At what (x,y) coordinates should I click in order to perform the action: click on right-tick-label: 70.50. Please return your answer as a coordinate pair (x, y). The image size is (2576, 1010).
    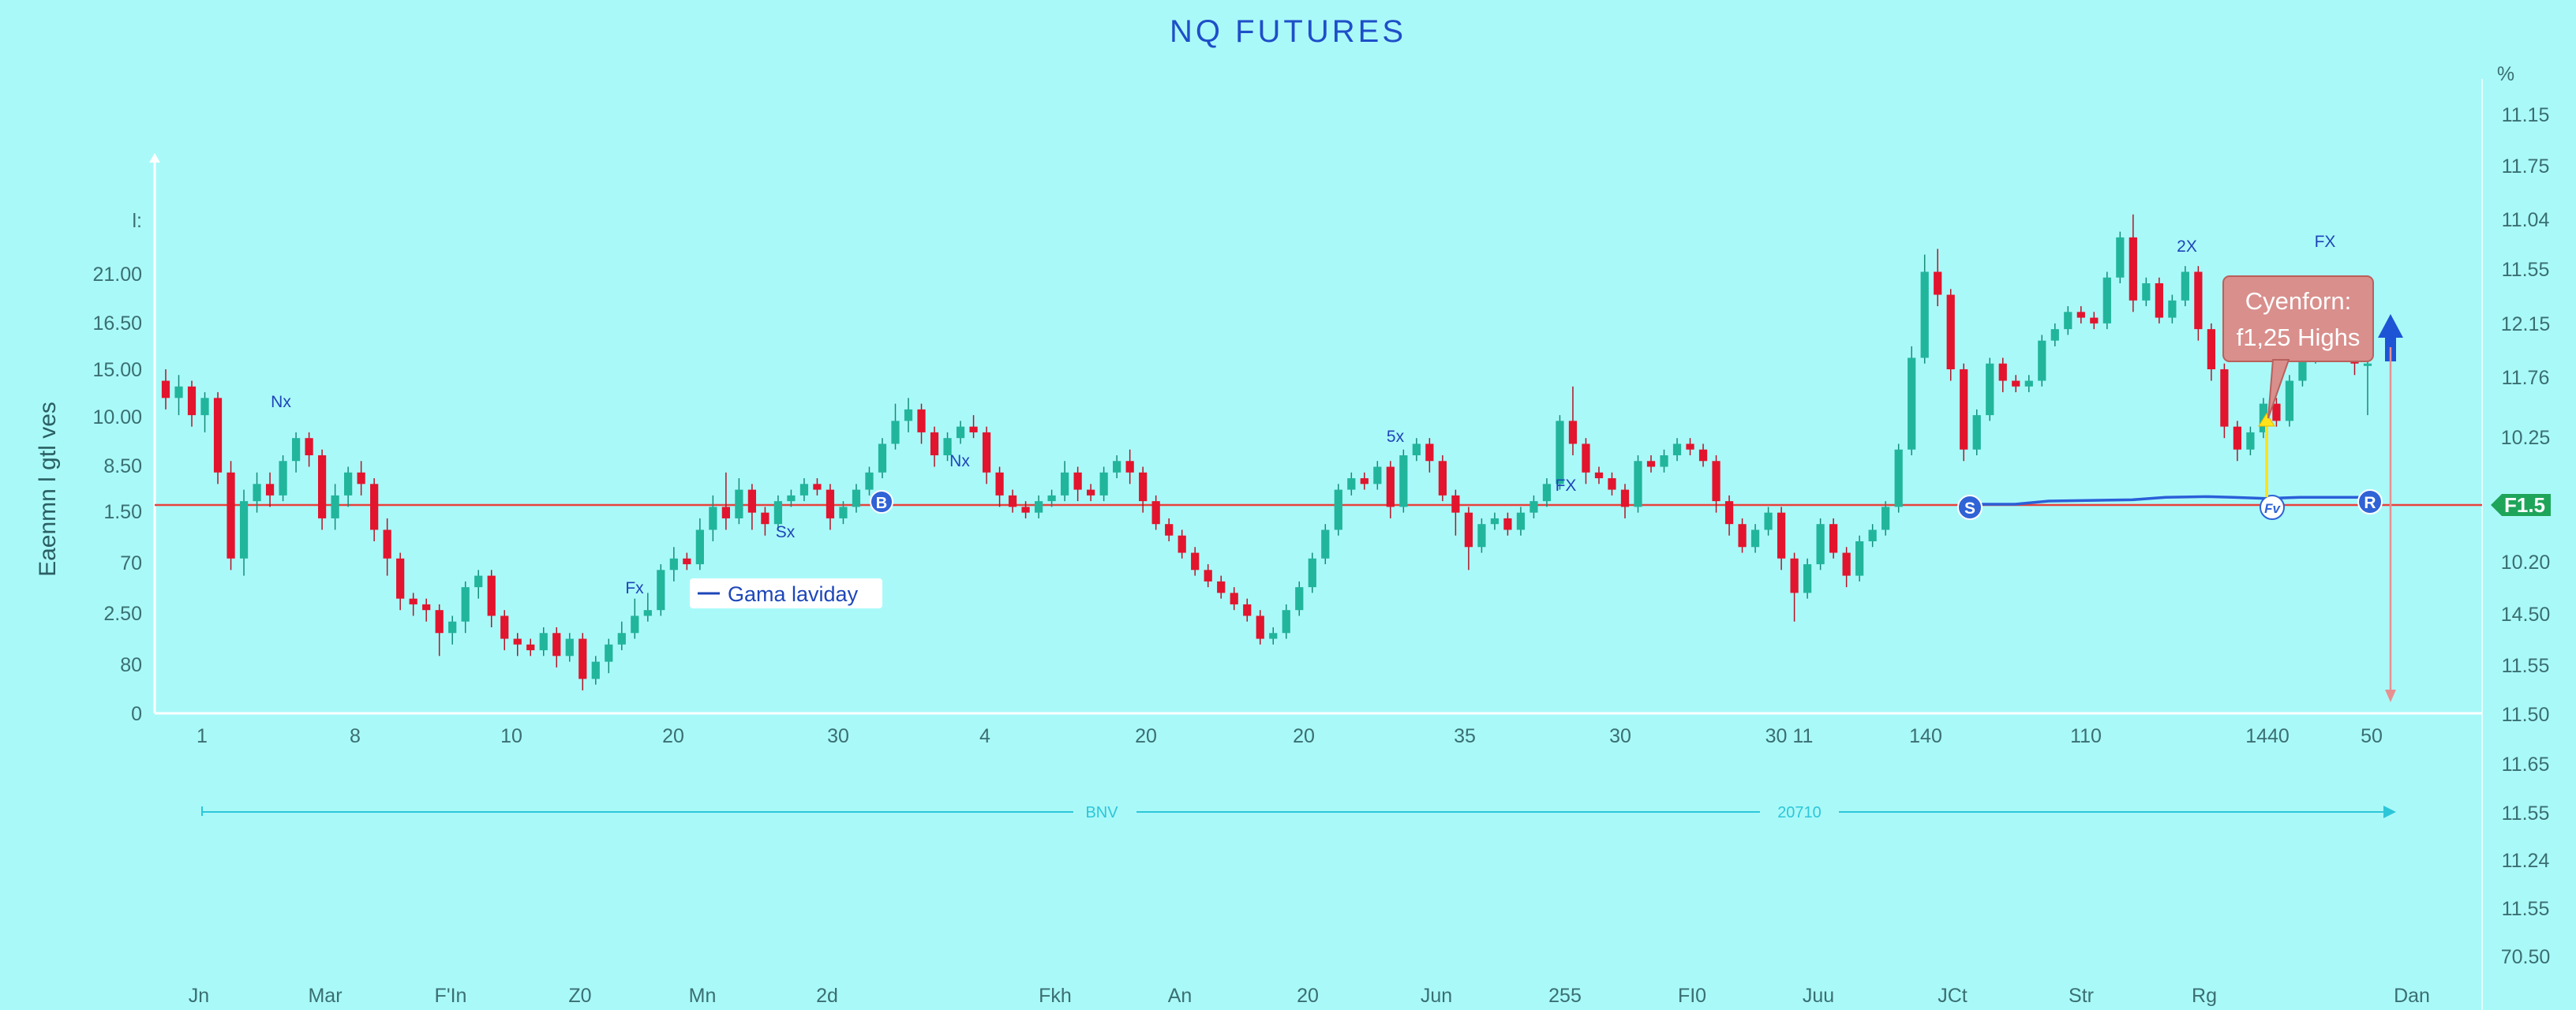
    Looking at the image, I should click on (2526, 957).